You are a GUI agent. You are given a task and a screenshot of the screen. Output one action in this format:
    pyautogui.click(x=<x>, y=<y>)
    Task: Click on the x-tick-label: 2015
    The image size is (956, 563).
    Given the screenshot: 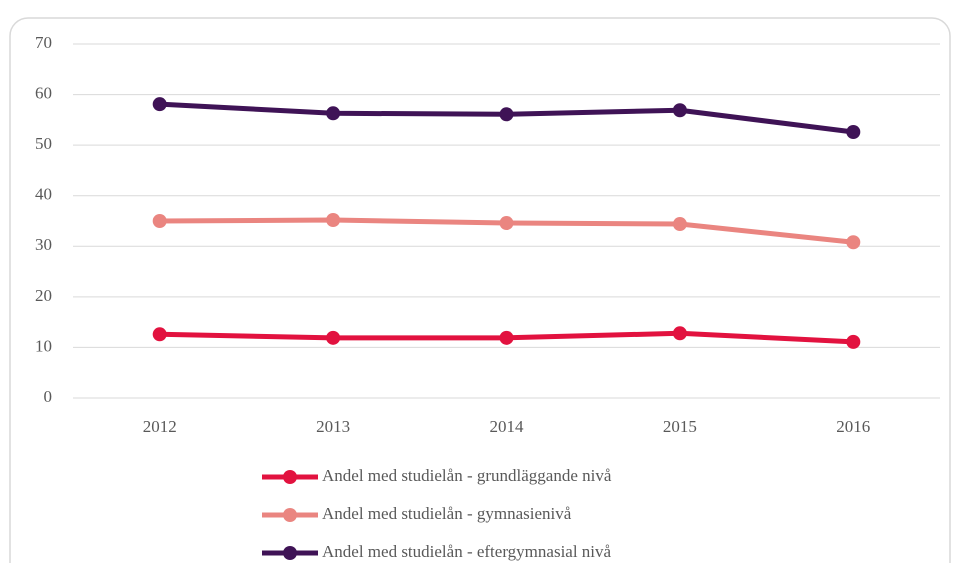 What is the action you would take?
    pyautogui.click(x=680, y=426)
    